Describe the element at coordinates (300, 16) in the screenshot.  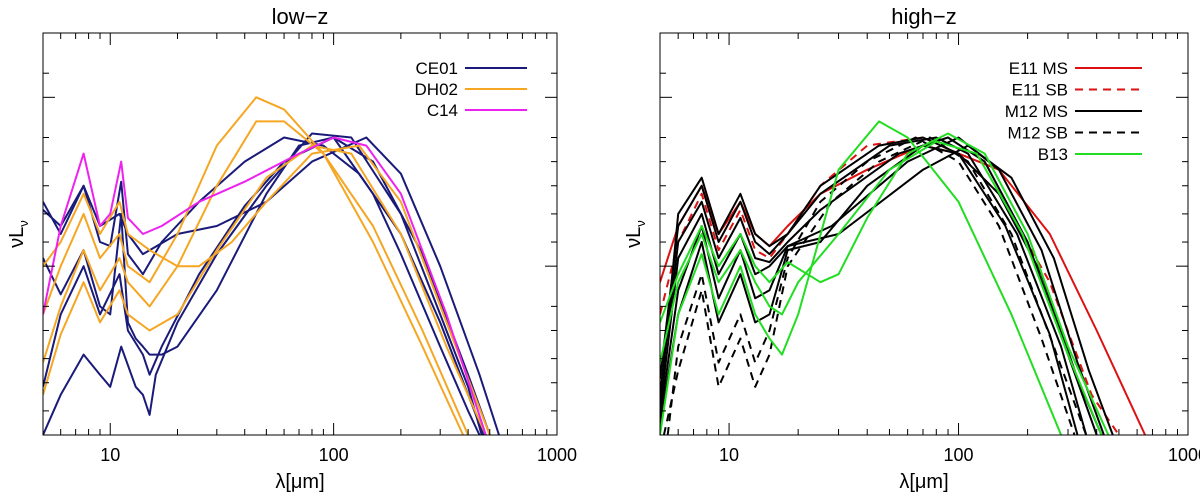
I see `panel-title: low−z` at that location.